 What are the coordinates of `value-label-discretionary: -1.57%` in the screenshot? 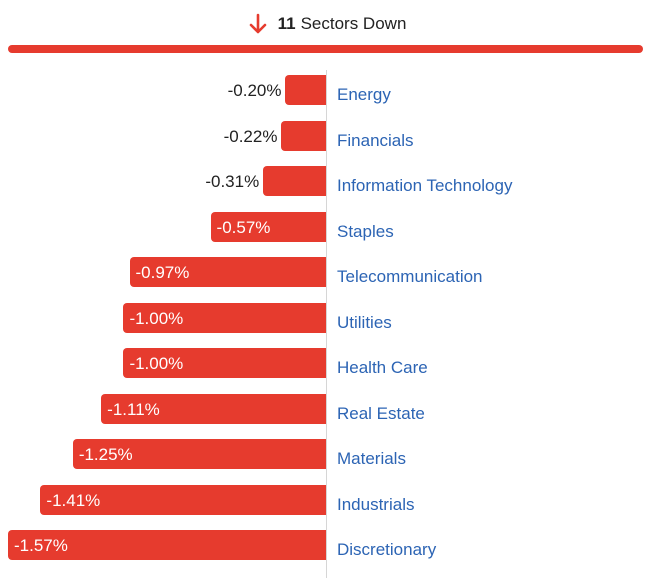 It's located at (41, 545).